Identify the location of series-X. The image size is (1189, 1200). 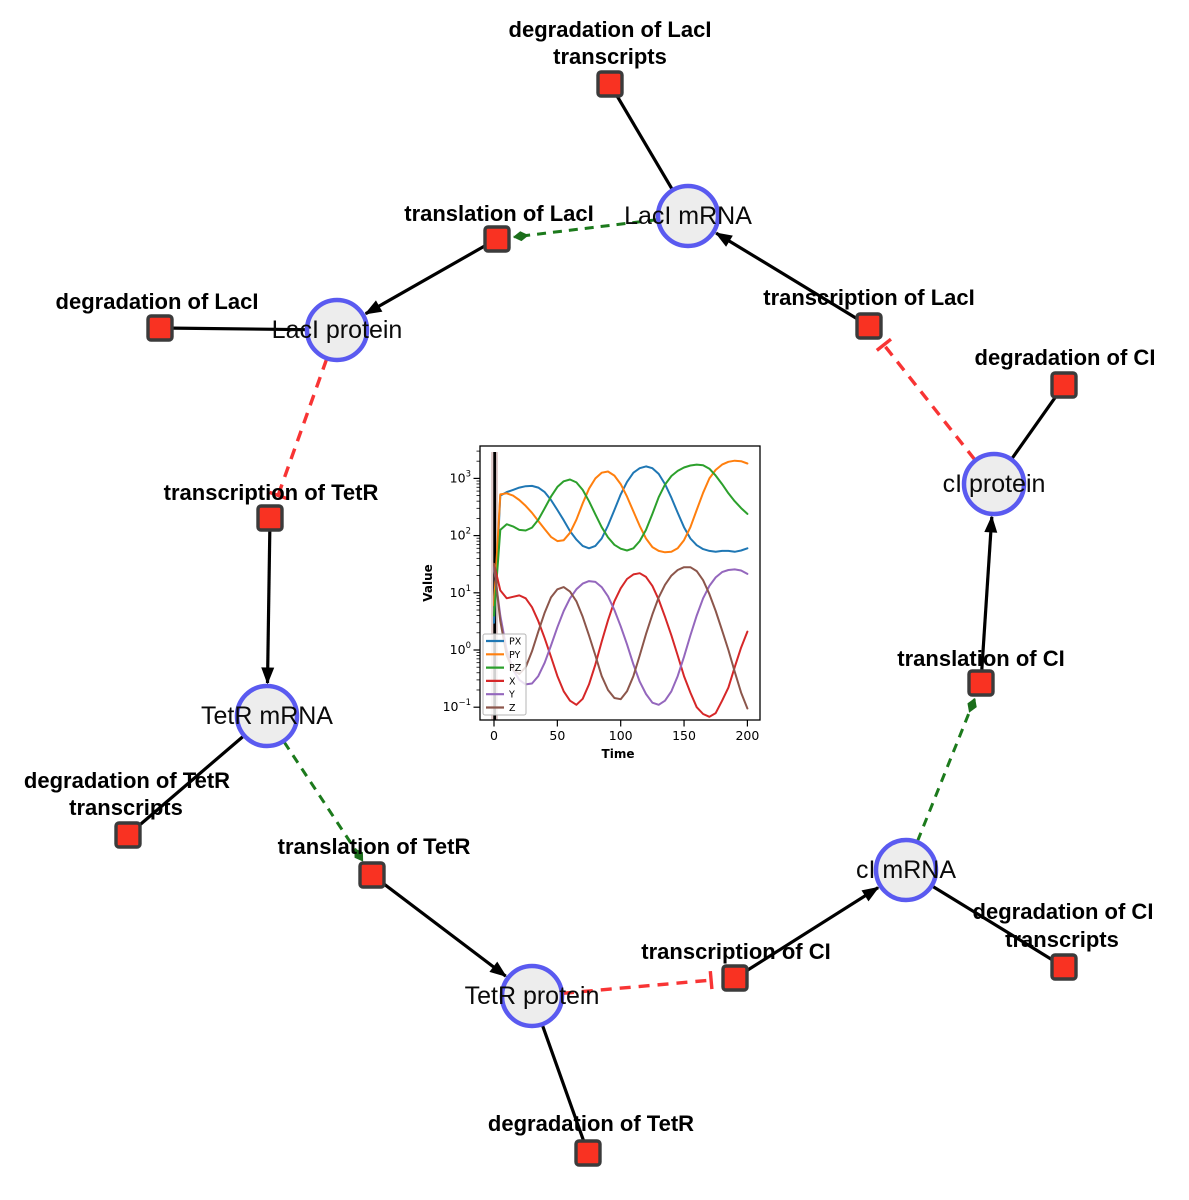
(621, 640).